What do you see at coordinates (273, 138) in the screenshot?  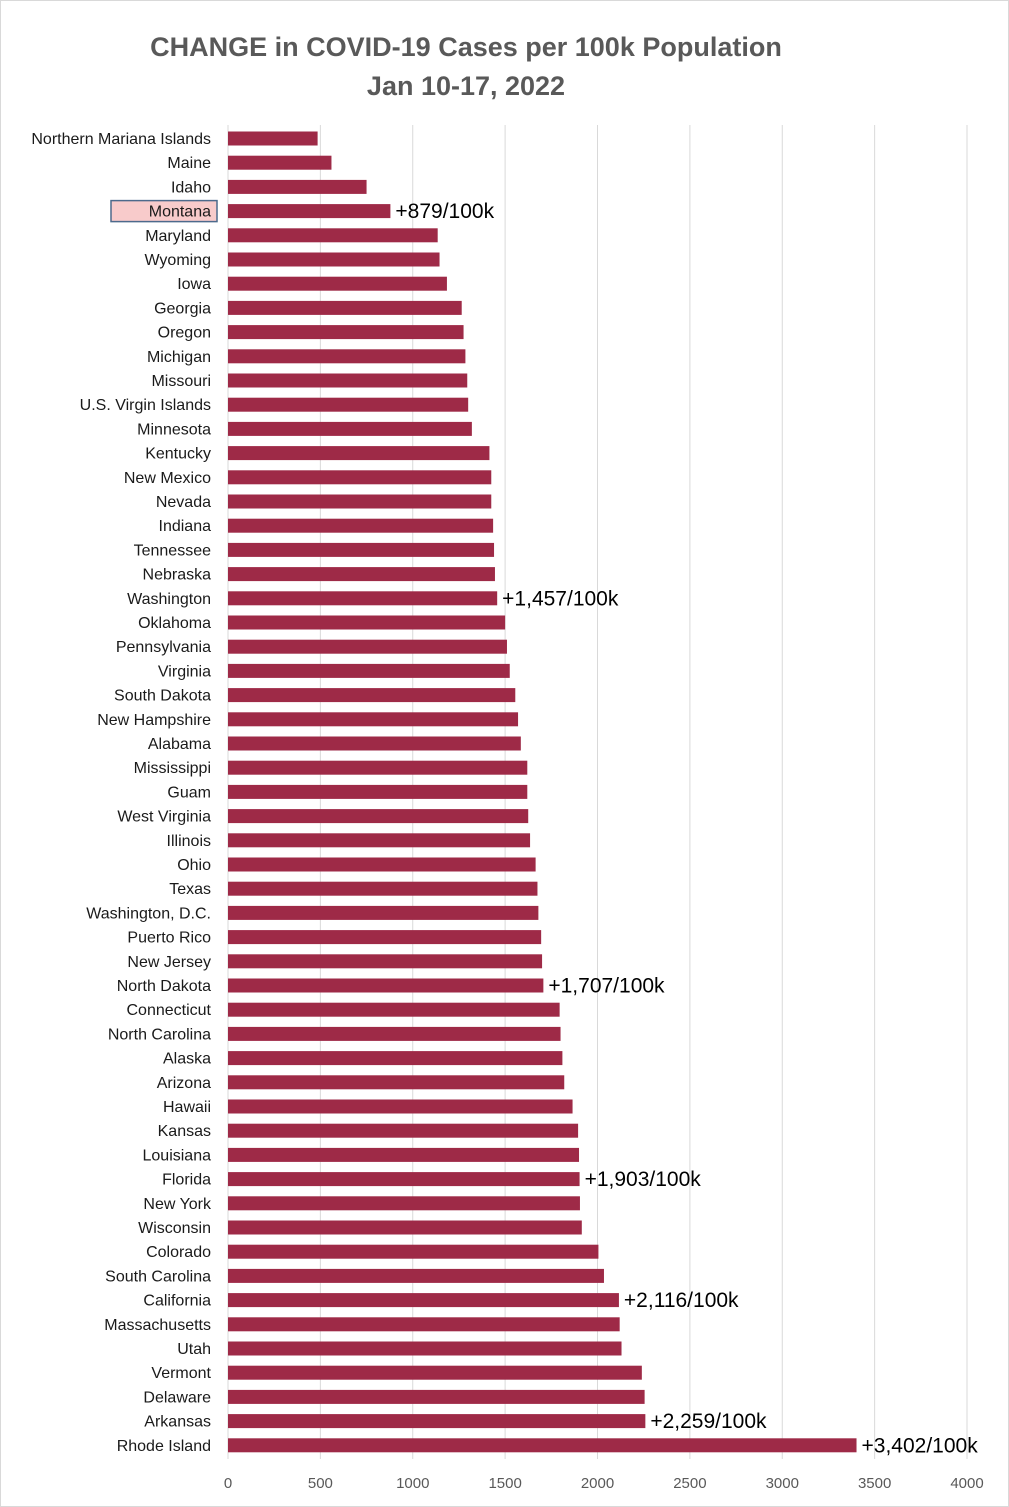 I see `bar-northern-mariana-islands` at bounding box center [273, 138].